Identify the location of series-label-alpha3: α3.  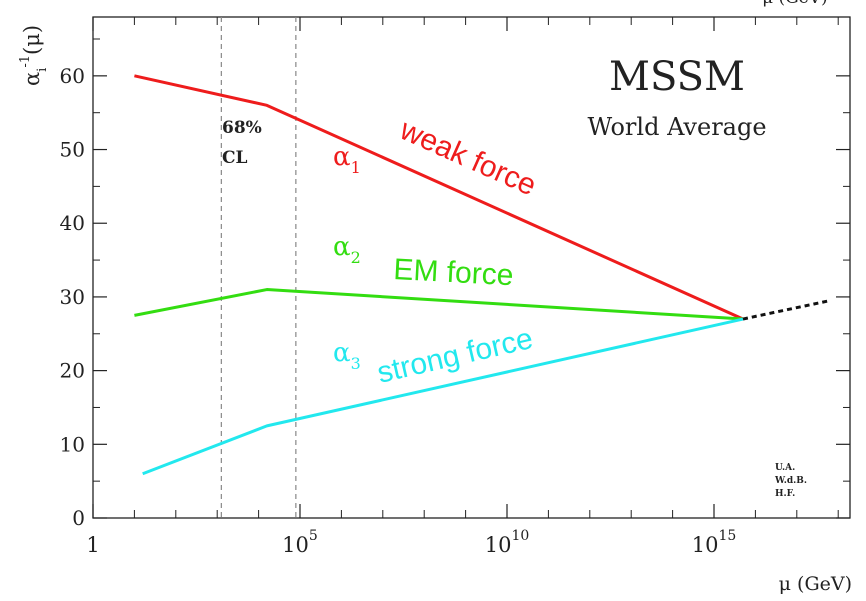
(347, 355).